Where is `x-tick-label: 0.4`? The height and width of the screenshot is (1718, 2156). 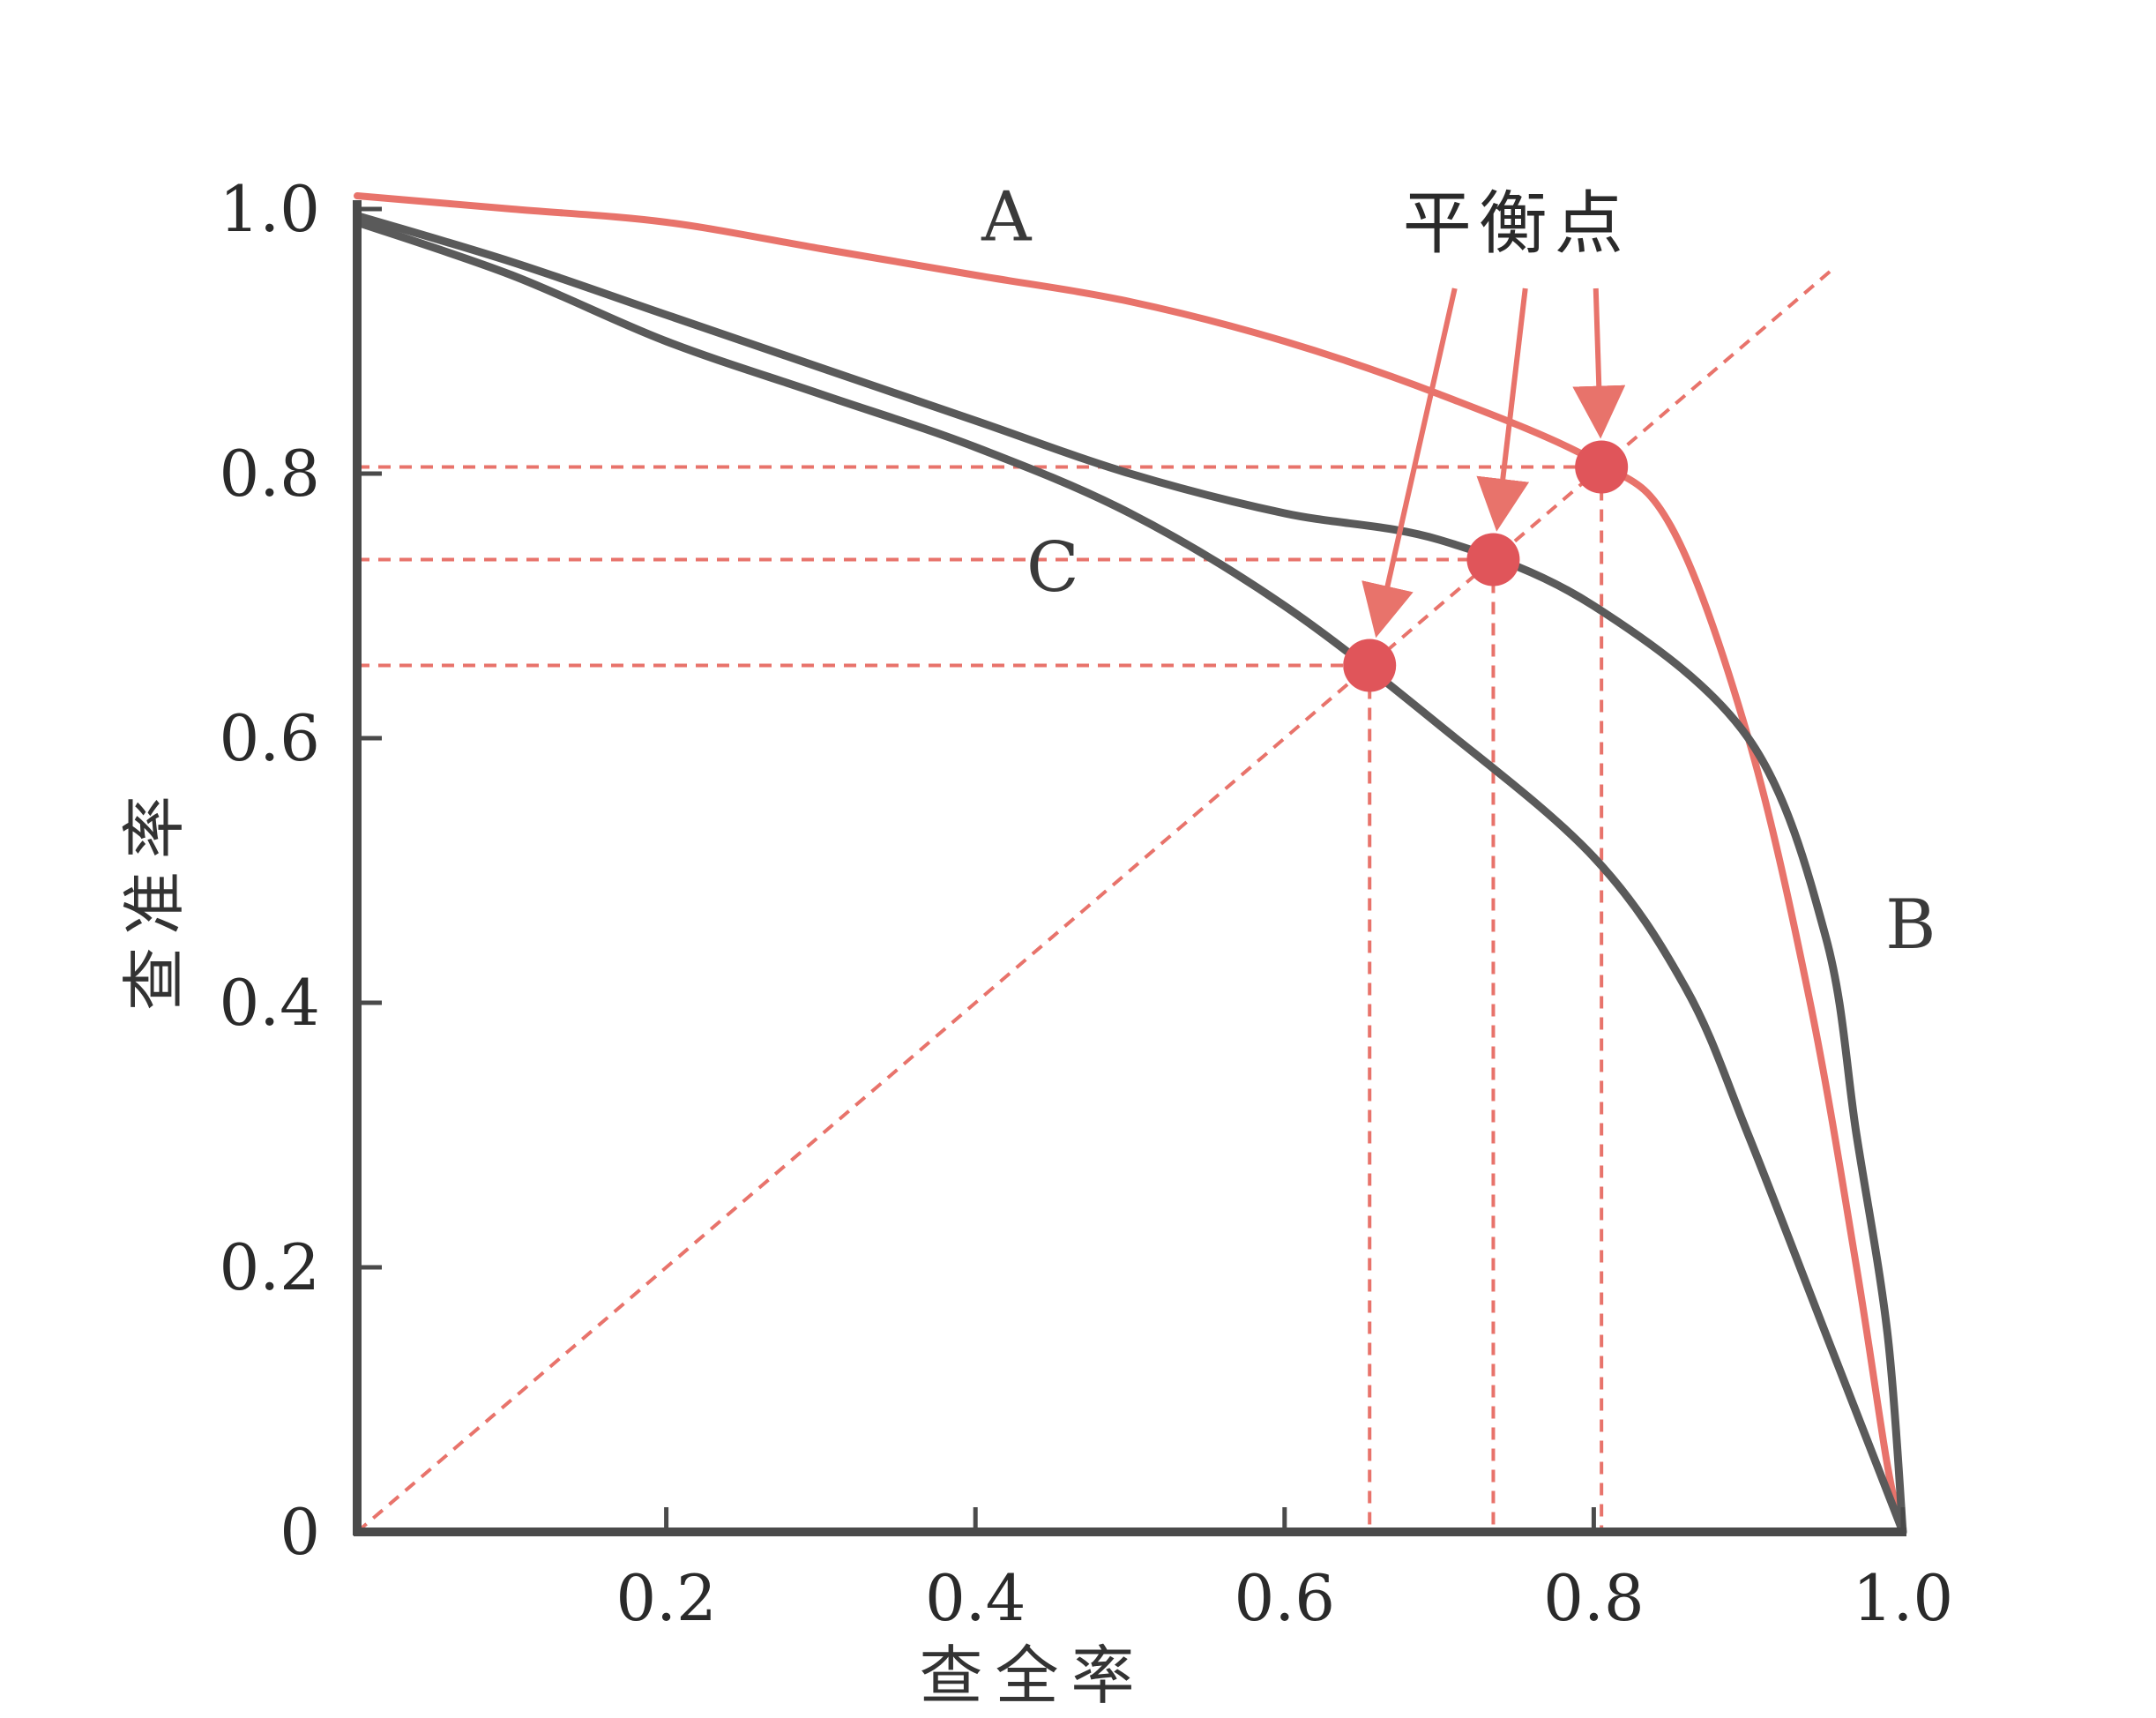
x-tick-label: 0.4 is located at coordinates (975, 1598).